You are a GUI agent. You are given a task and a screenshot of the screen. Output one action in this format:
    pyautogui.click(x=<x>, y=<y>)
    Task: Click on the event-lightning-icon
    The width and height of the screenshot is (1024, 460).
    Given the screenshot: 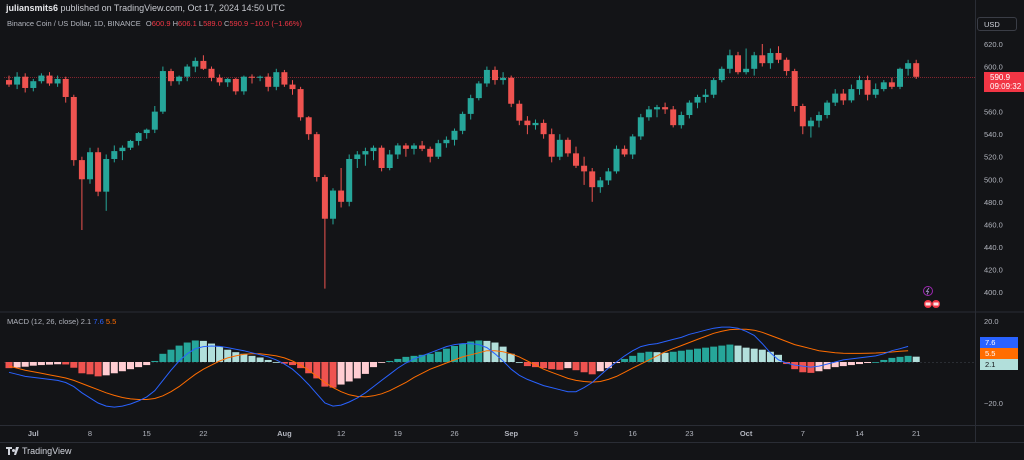 What is the action you would take?
    pyautogui.click(x=928, y=291)
    